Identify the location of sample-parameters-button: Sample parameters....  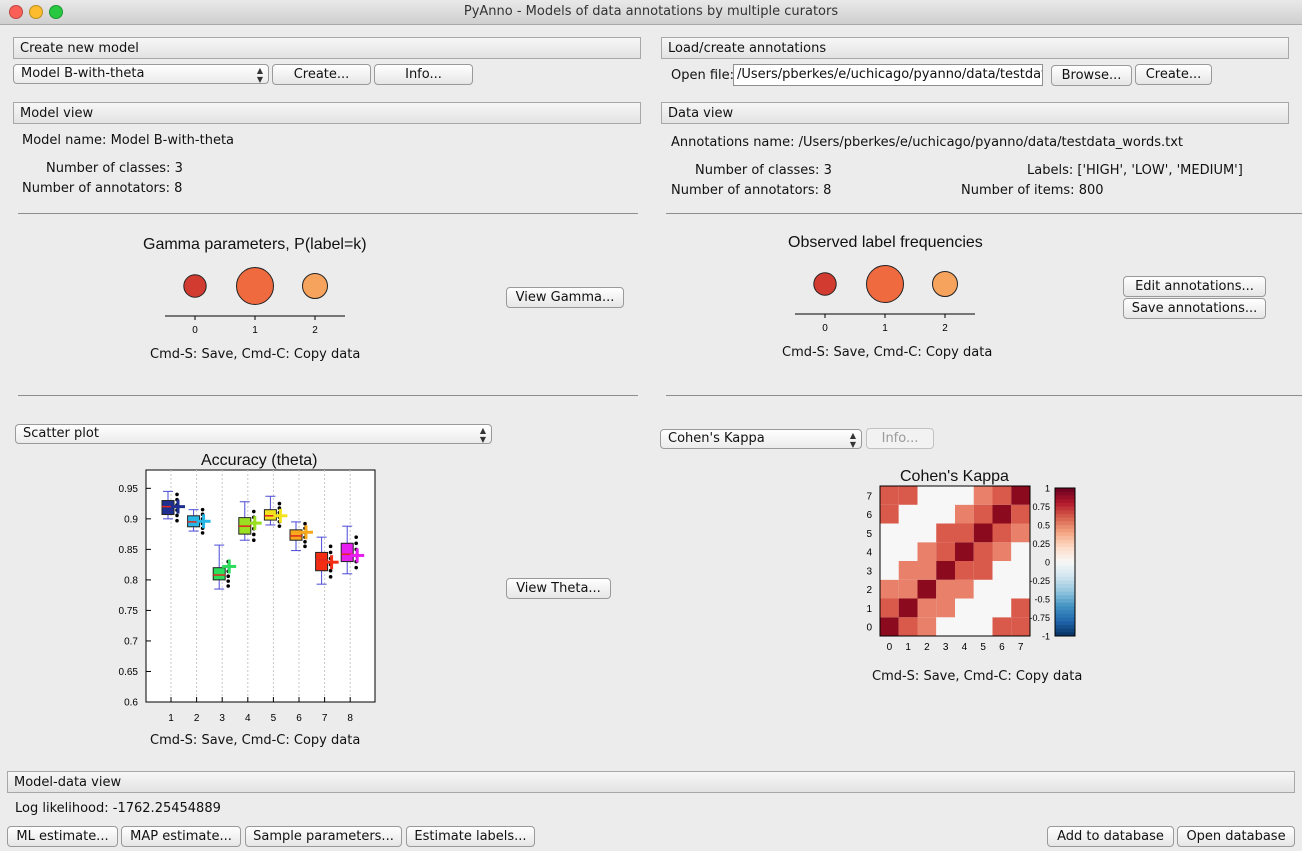
(323, 836).